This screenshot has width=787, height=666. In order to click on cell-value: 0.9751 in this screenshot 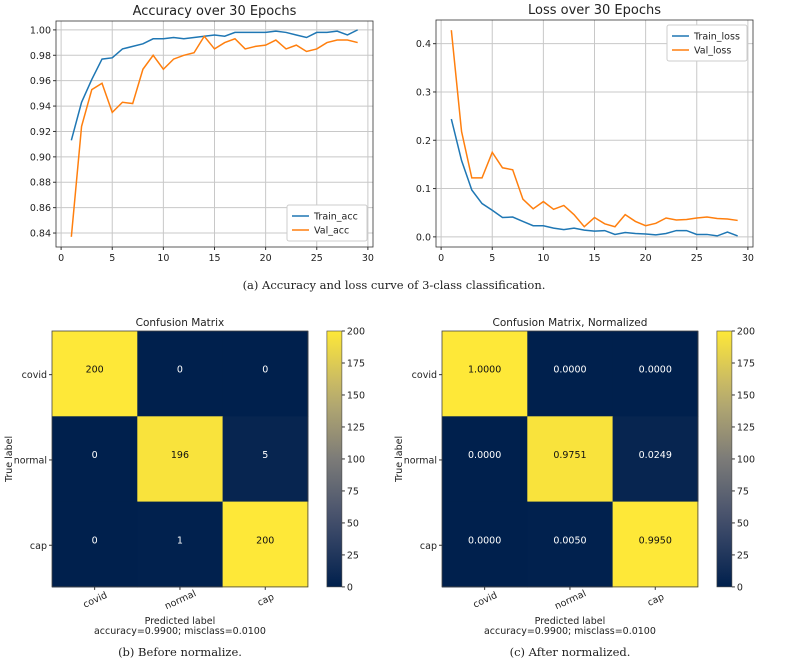, I will do `click(569, 455)`.